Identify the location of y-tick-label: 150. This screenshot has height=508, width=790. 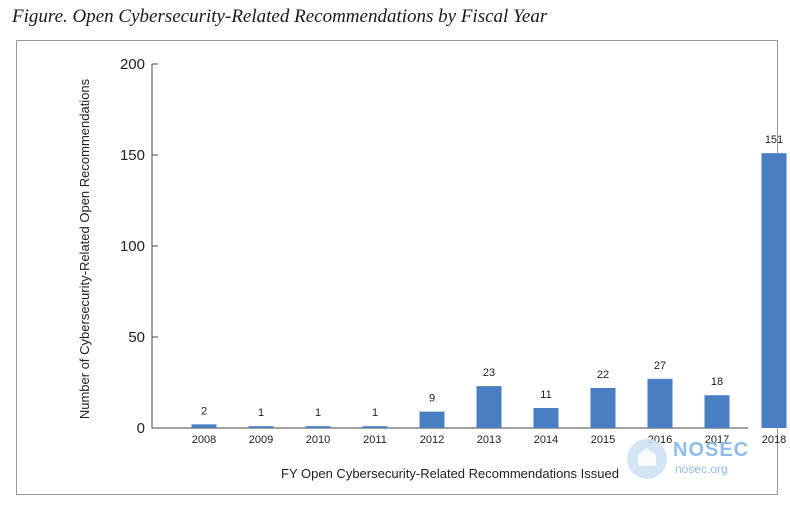
(132, 155).